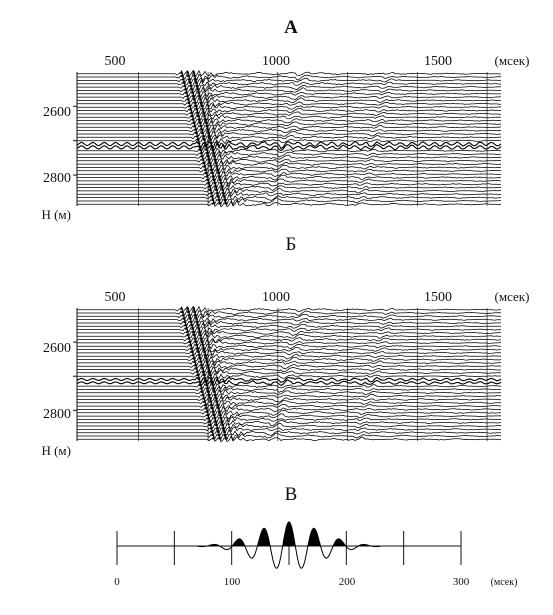 This screenshot has height=615, width=553. I want to click on panel-b-time-unit: (мсек), so click(512, 296).